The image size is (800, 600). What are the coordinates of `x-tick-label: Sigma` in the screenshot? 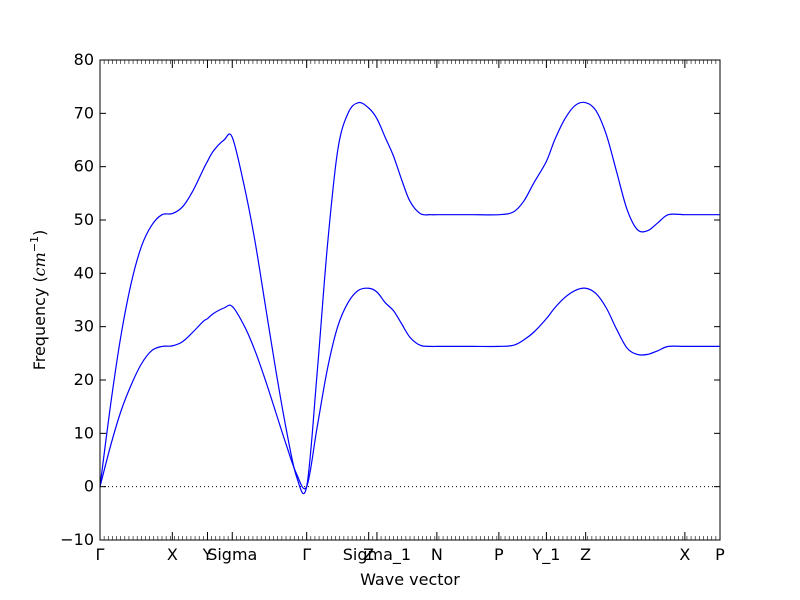 It's located at (232, 554).